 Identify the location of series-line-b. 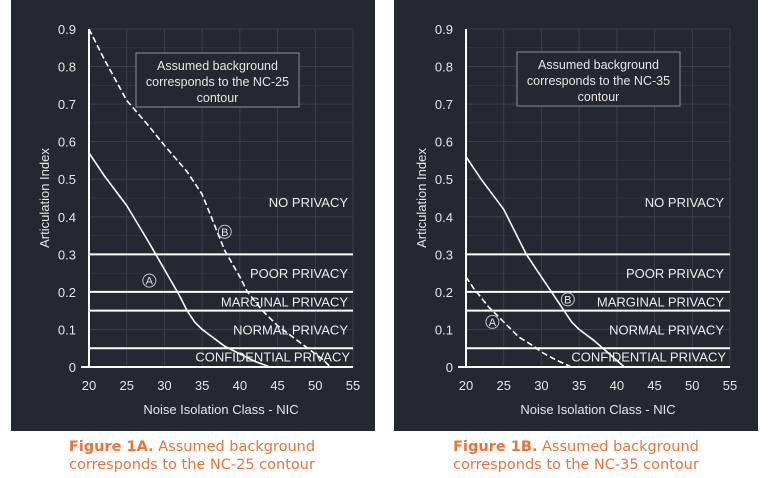
(545, 262).